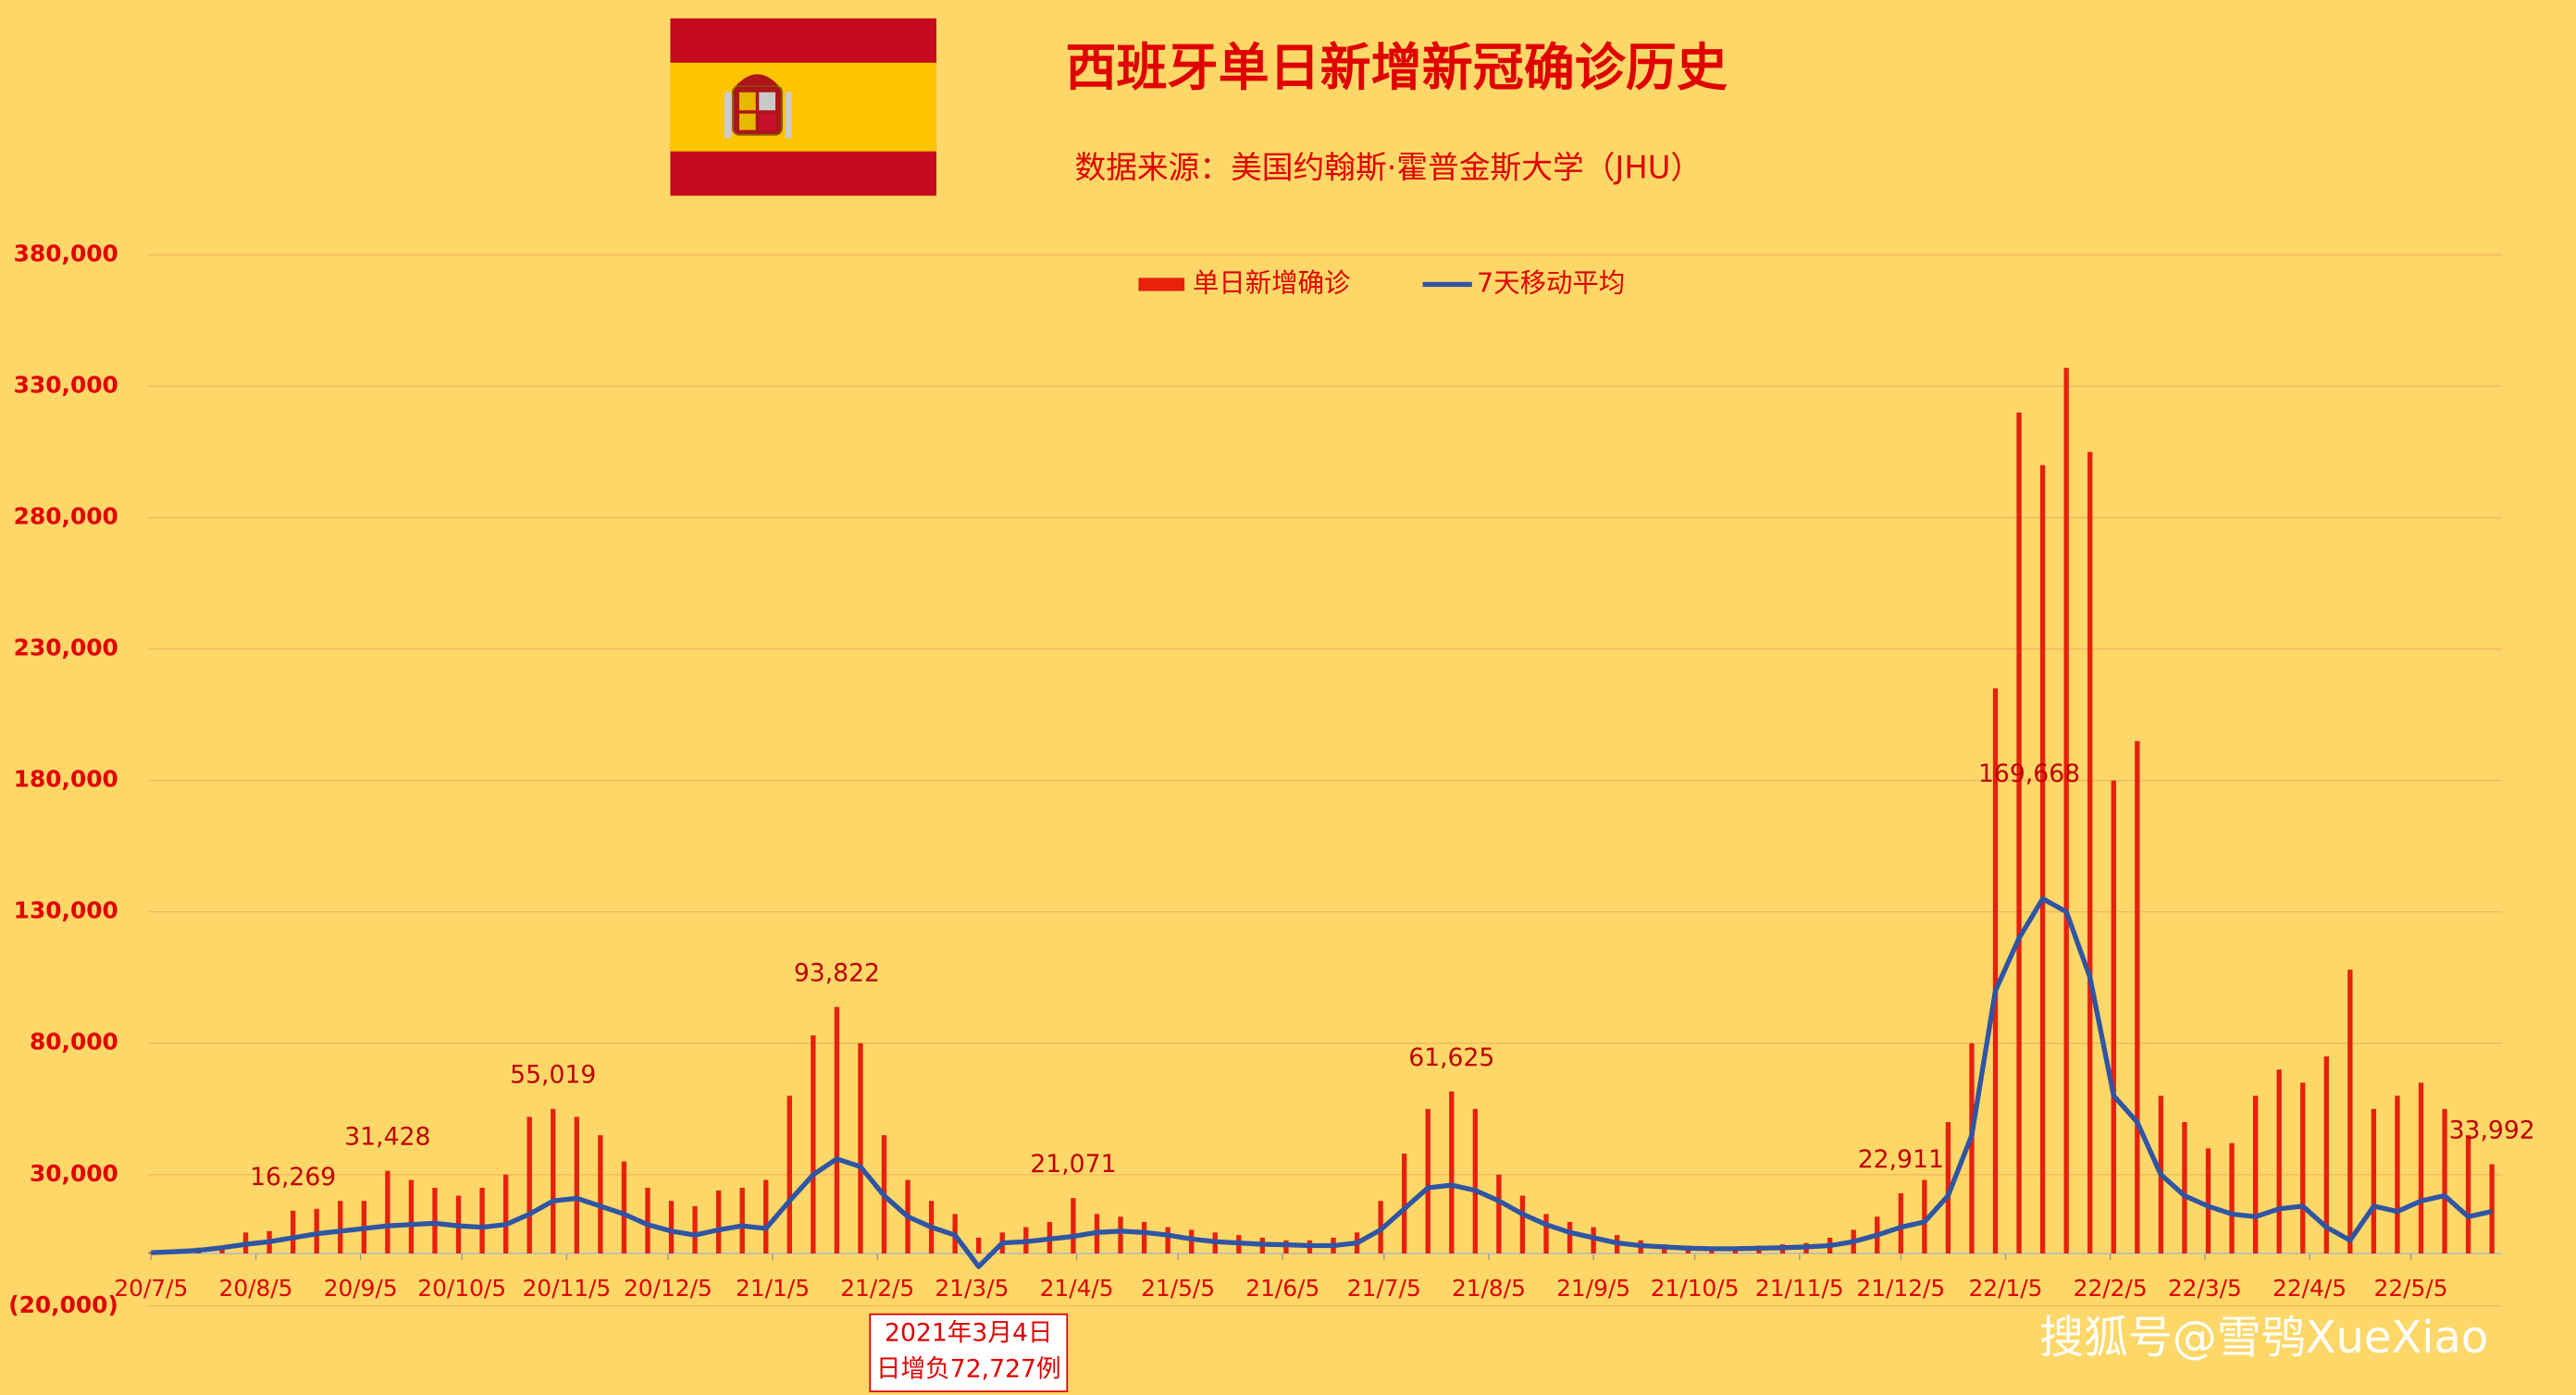 Image resolution: width=2576 pixels, height=1395 pixels. Describe the element at coordinates (1282, 1288) in the screenshot. I see `x-tick-label: 21/6/5` at that location.